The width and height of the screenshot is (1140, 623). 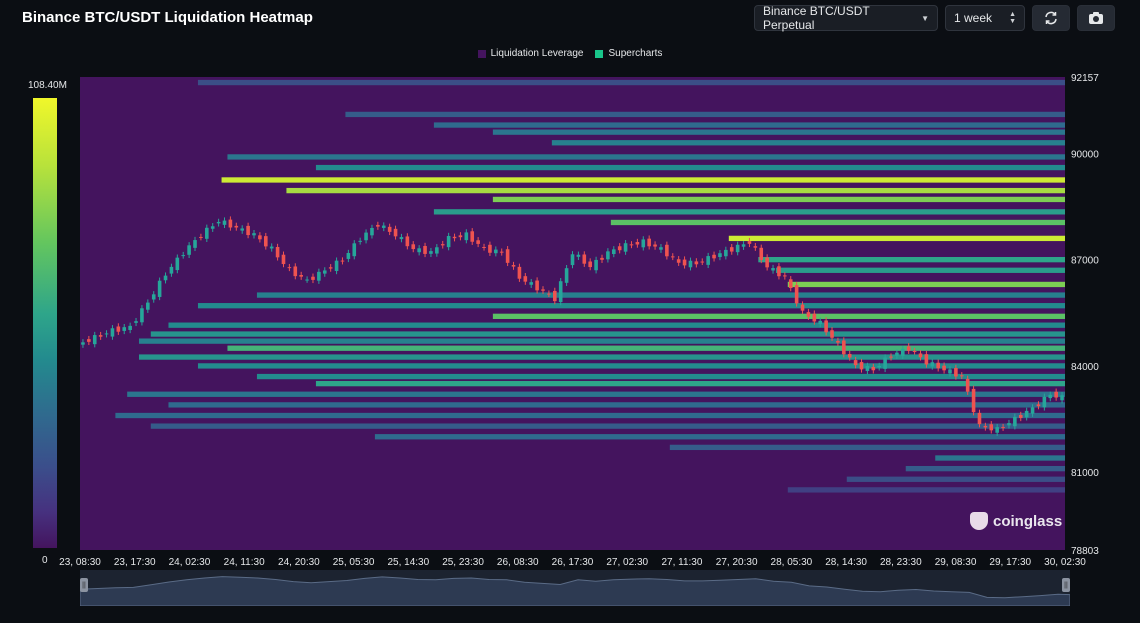 I want to click on time-navigator, so click(x=575, y=588).